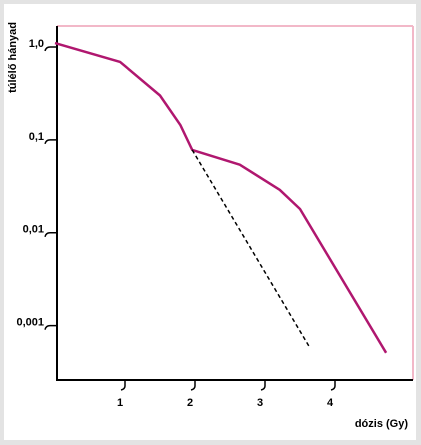  What do you see at coordinates (251, 248) in the screenshot?
I see `dashed-line` at bounding box center [251, 248].